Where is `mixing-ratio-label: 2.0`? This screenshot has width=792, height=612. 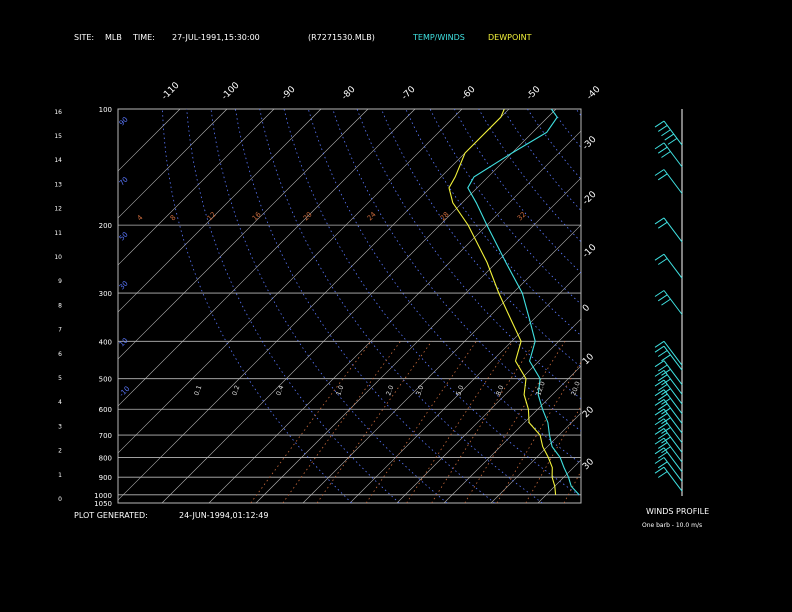 mixing-ratio-label: 2.0 is located at coordinates (389, 390).